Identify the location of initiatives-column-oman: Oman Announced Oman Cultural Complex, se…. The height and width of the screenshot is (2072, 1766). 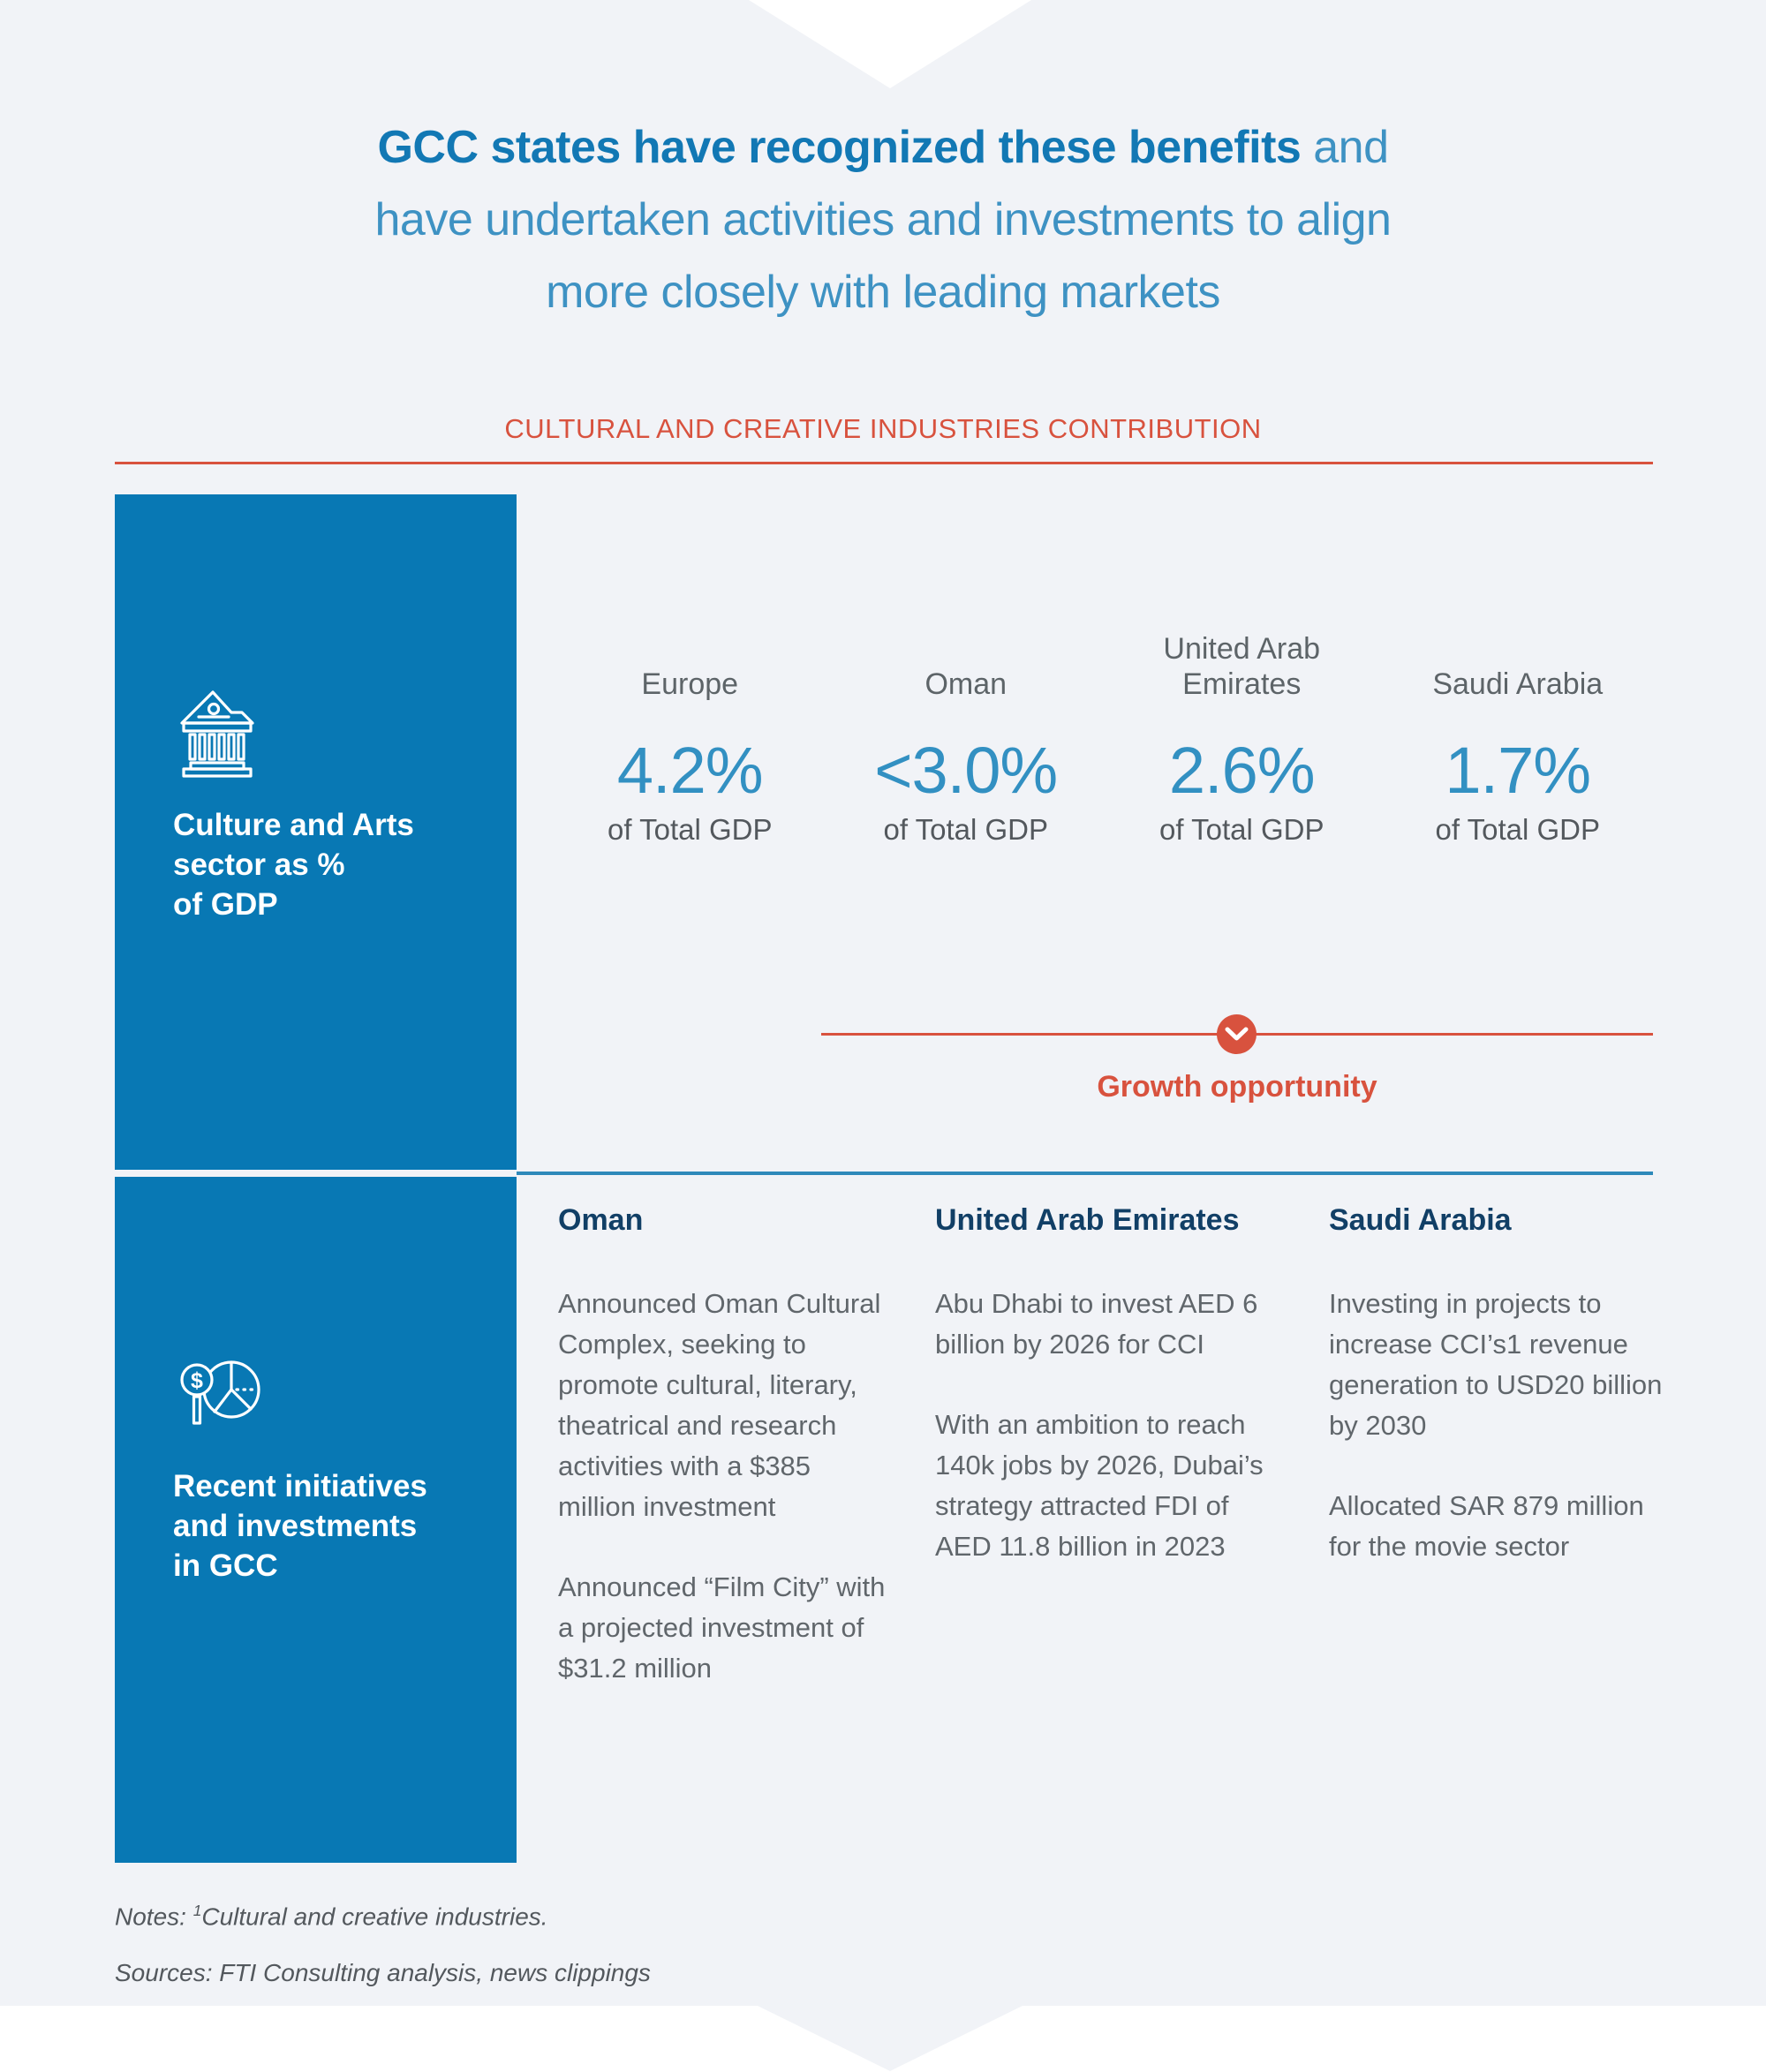
(722, 1445).